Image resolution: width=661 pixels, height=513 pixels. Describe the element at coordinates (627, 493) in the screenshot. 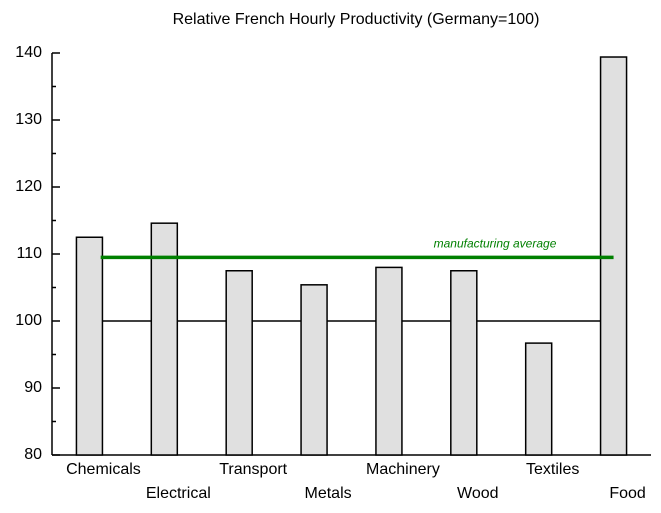

I see `x-tick-label: Food` at that location.